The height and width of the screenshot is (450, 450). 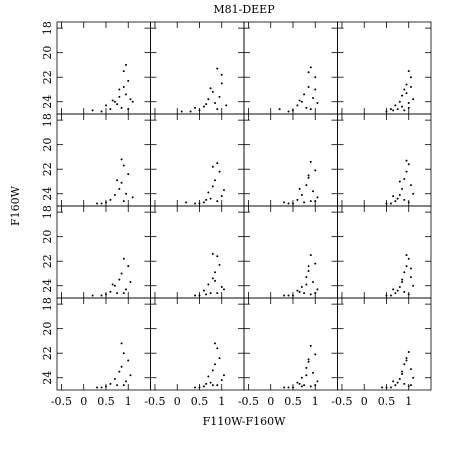 What do you see at coordinates (248, 401) in the screenshot?
I see `x-tick-label: -0.5` at bounding box center [248, 401].